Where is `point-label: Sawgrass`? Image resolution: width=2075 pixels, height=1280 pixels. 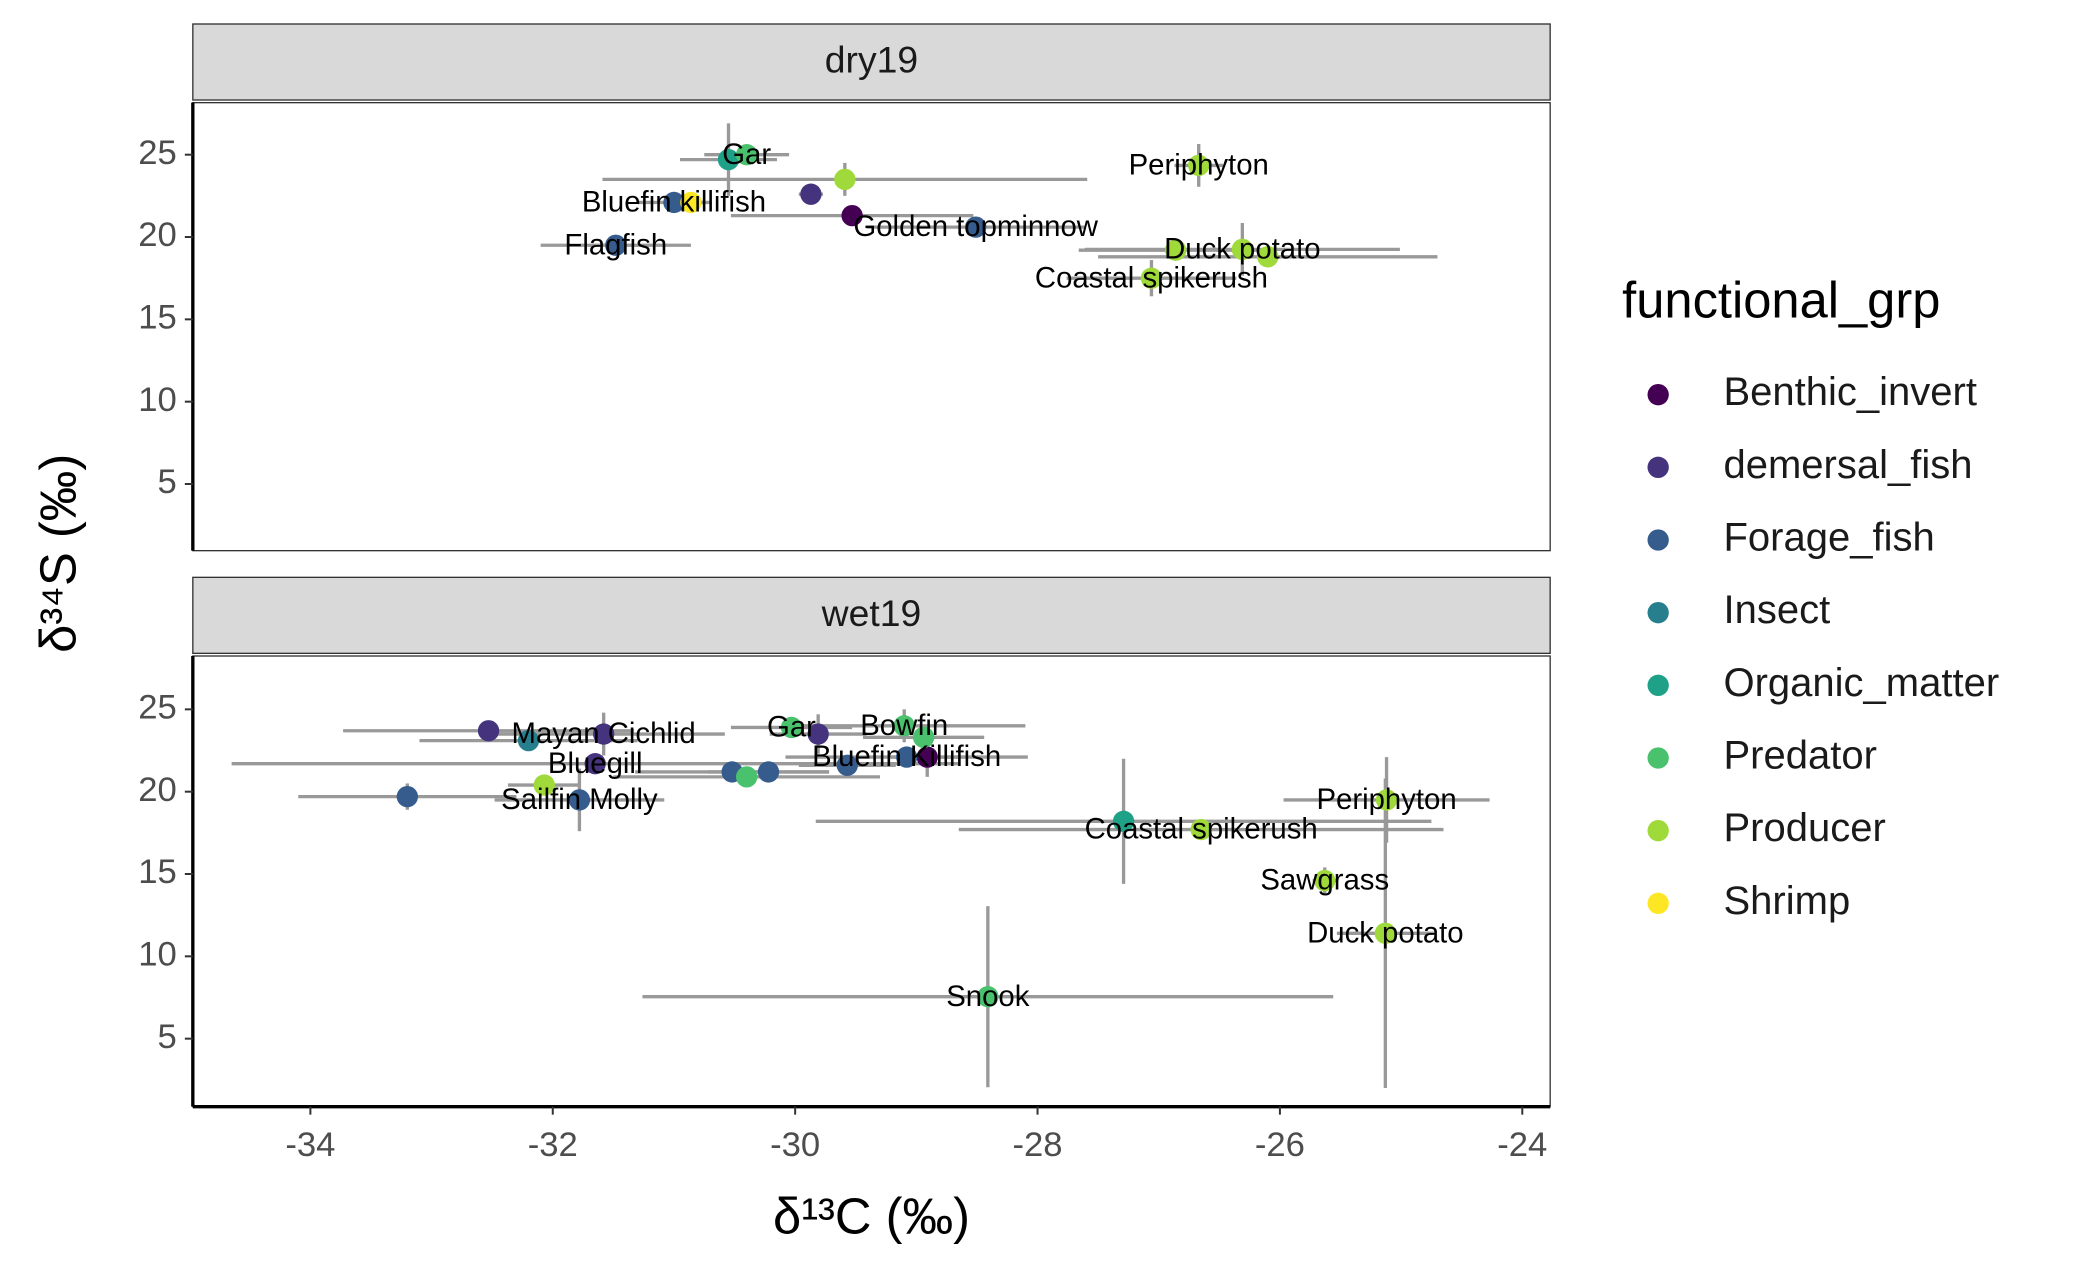 point-label: Sawgrass is located at coordinates (1324, 880).